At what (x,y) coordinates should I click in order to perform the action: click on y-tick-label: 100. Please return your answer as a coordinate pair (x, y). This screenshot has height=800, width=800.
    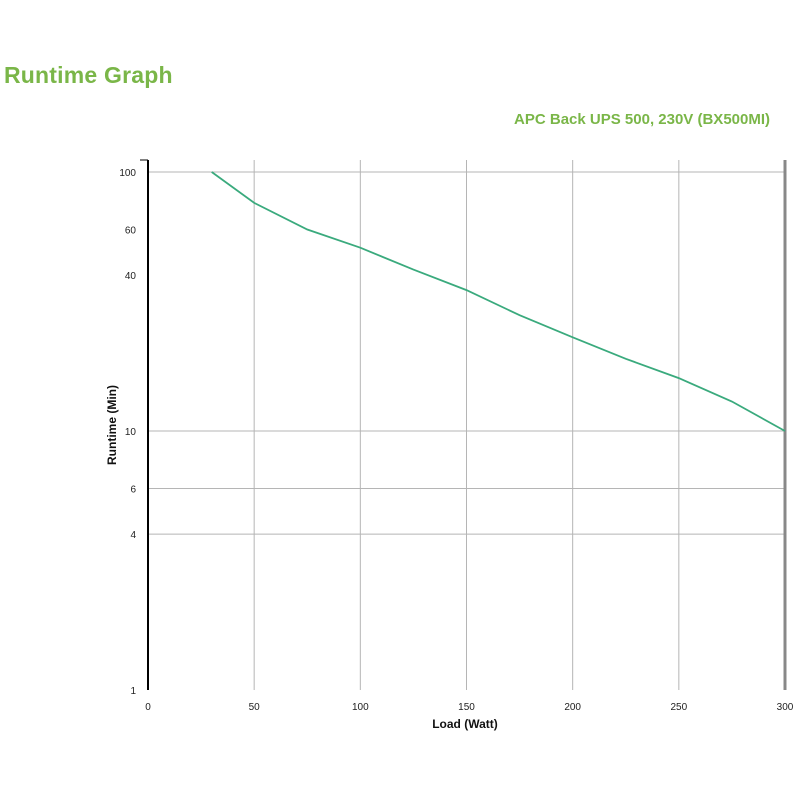
    Looking at the image, I should click on (127, 173).